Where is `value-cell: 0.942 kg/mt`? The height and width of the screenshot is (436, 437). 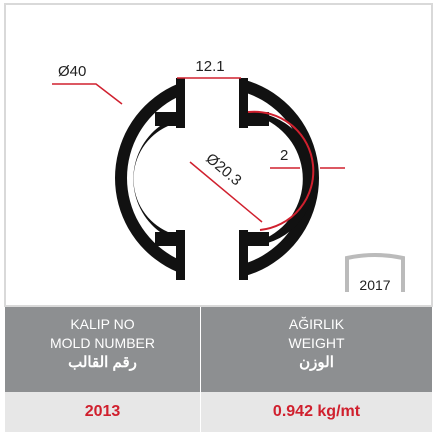 value-cell: 0.942 kg/mt is located at coordinates (316, 412).